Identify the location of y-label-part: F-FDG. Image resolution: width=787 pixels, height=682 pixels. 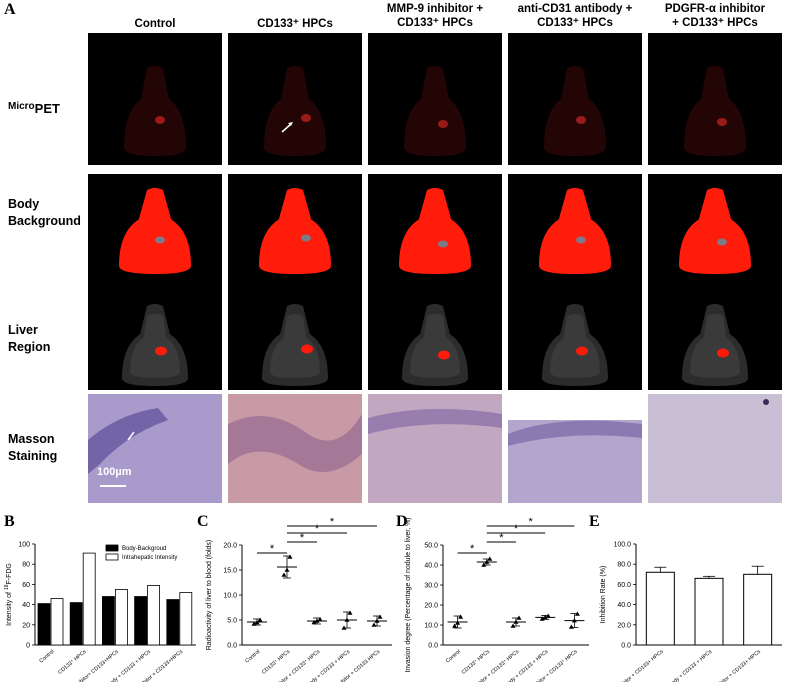
(9, 573).